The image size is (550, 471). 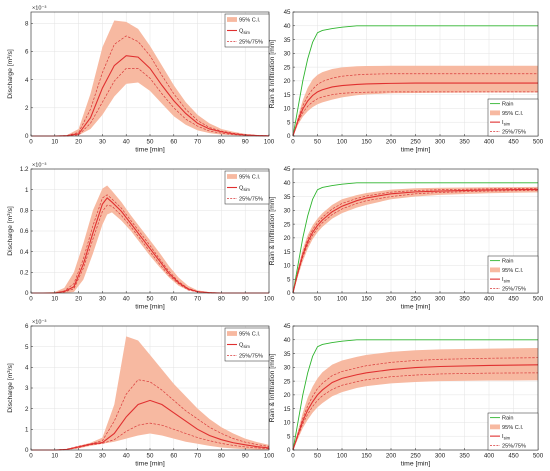 I want to click on x-axis-label: time [min], so click(x=416, y=150).